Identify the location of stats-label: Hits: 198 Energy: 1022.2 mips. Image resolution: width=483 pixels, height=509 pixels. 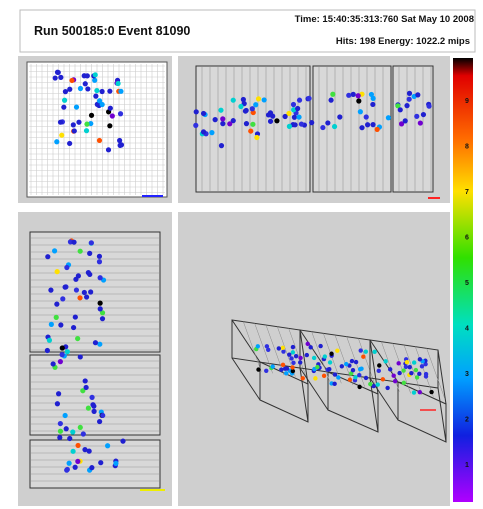
(403, 41).